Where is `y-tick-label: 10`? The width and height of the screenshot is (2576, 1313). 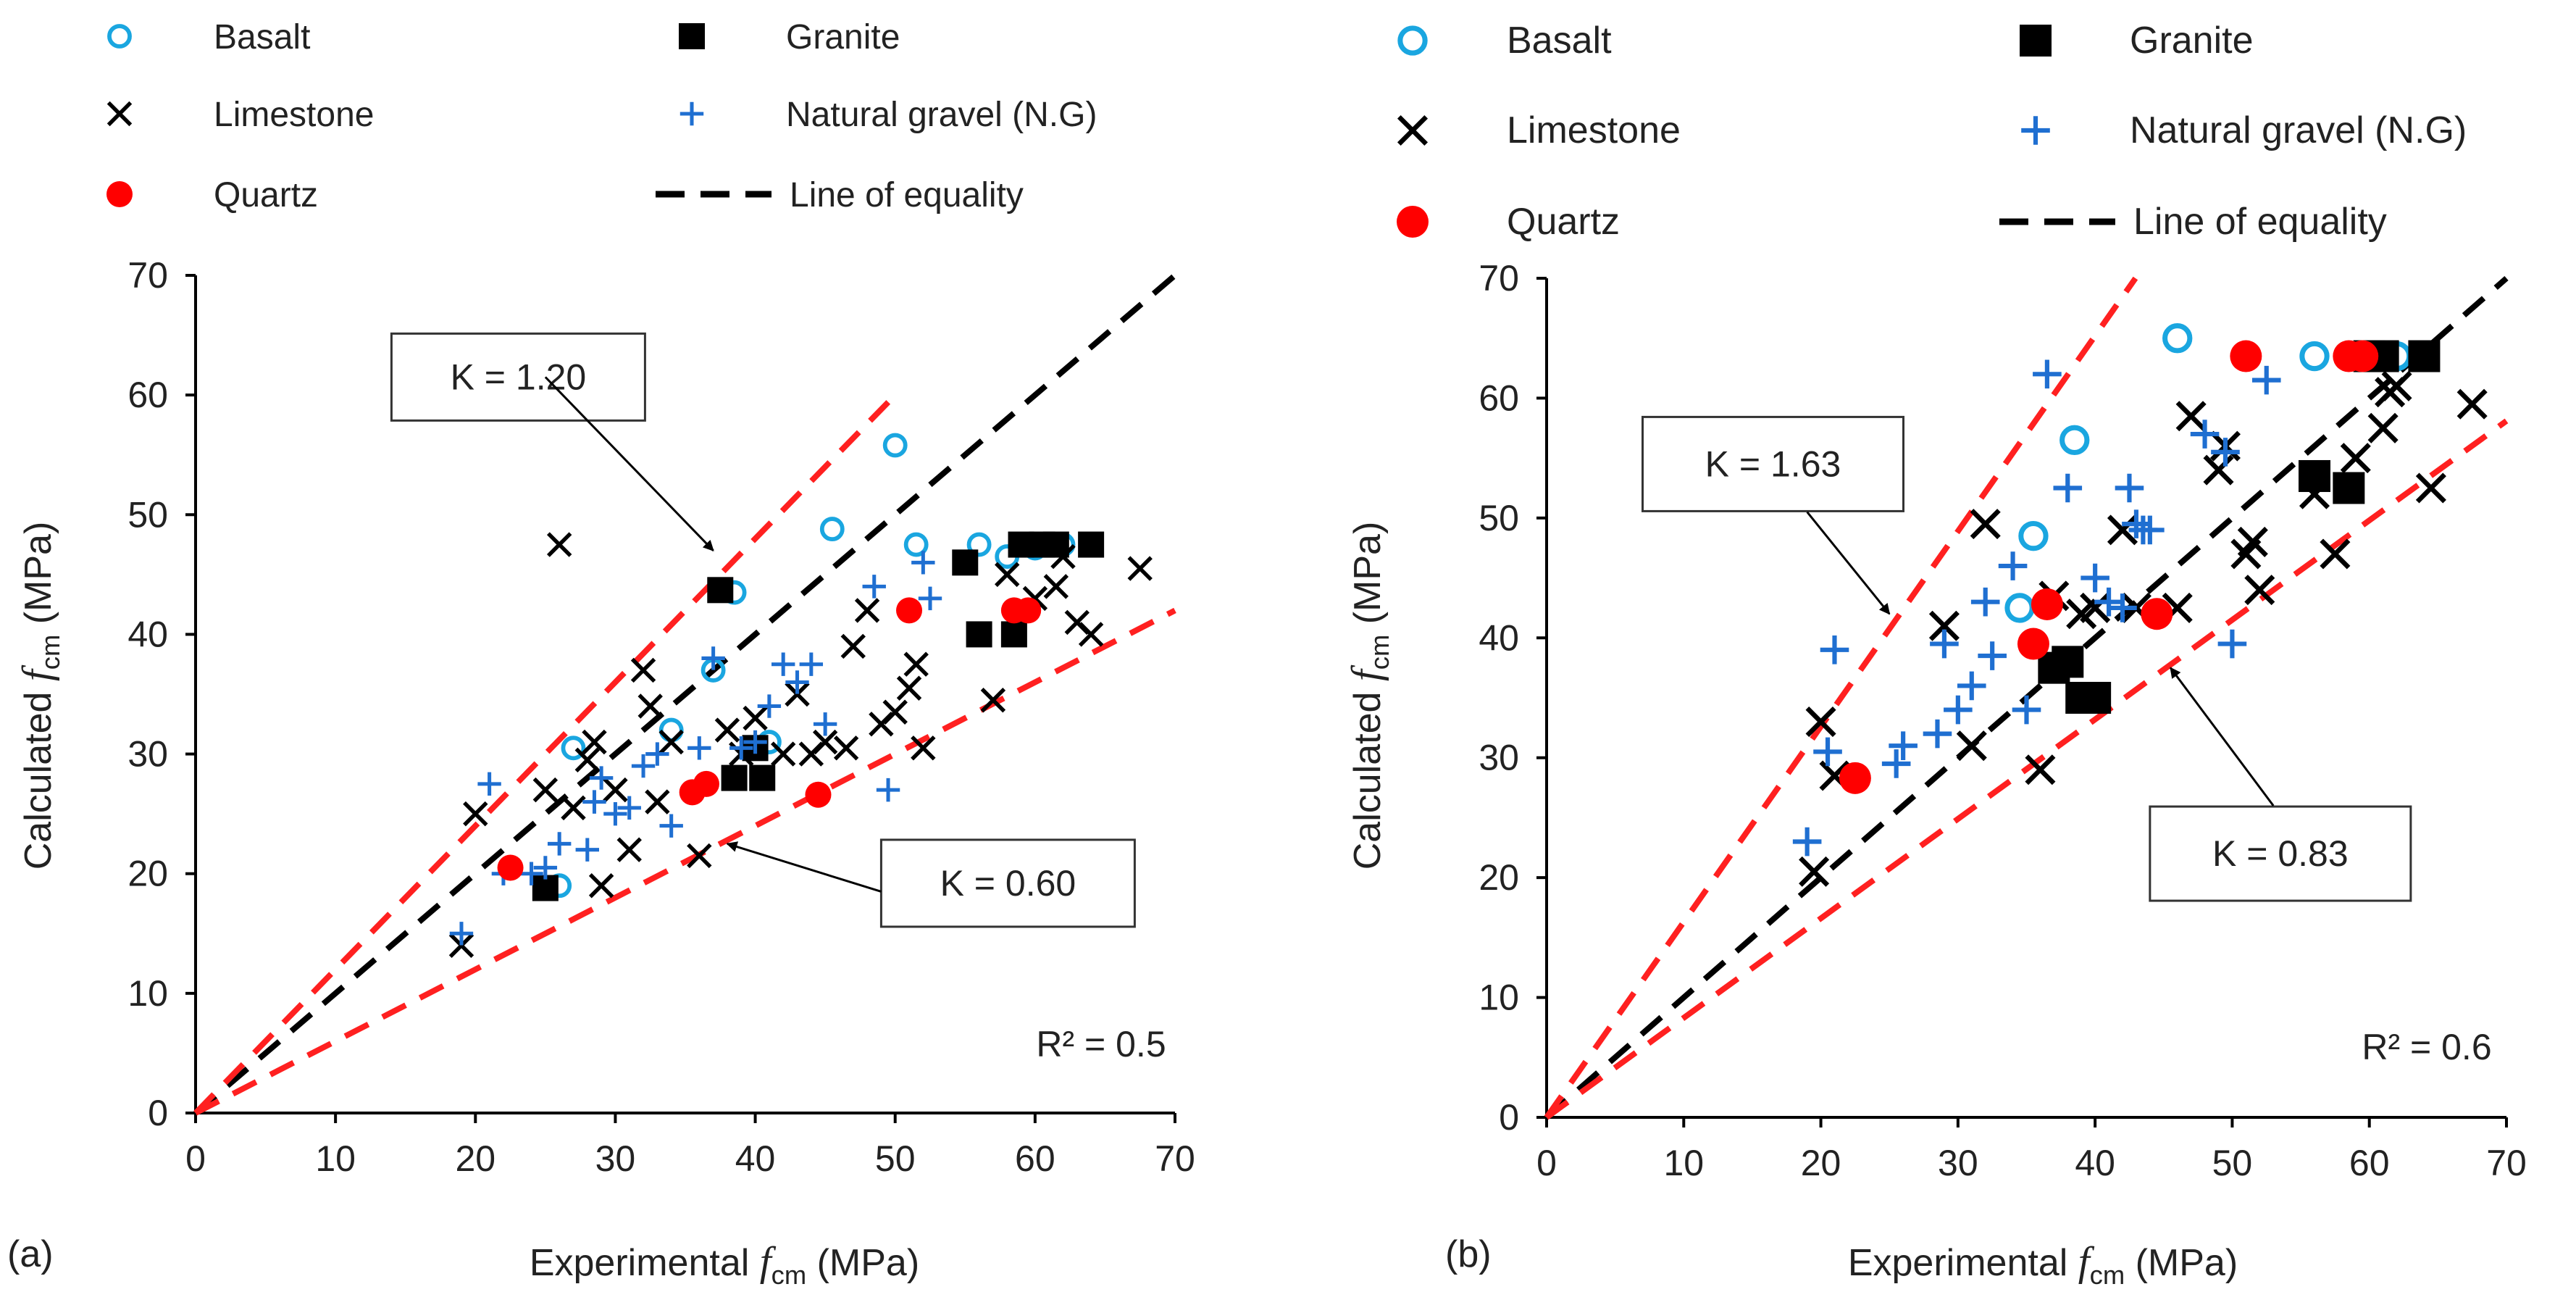 y-tick-label: 10 is located at coordinates (147, 993).